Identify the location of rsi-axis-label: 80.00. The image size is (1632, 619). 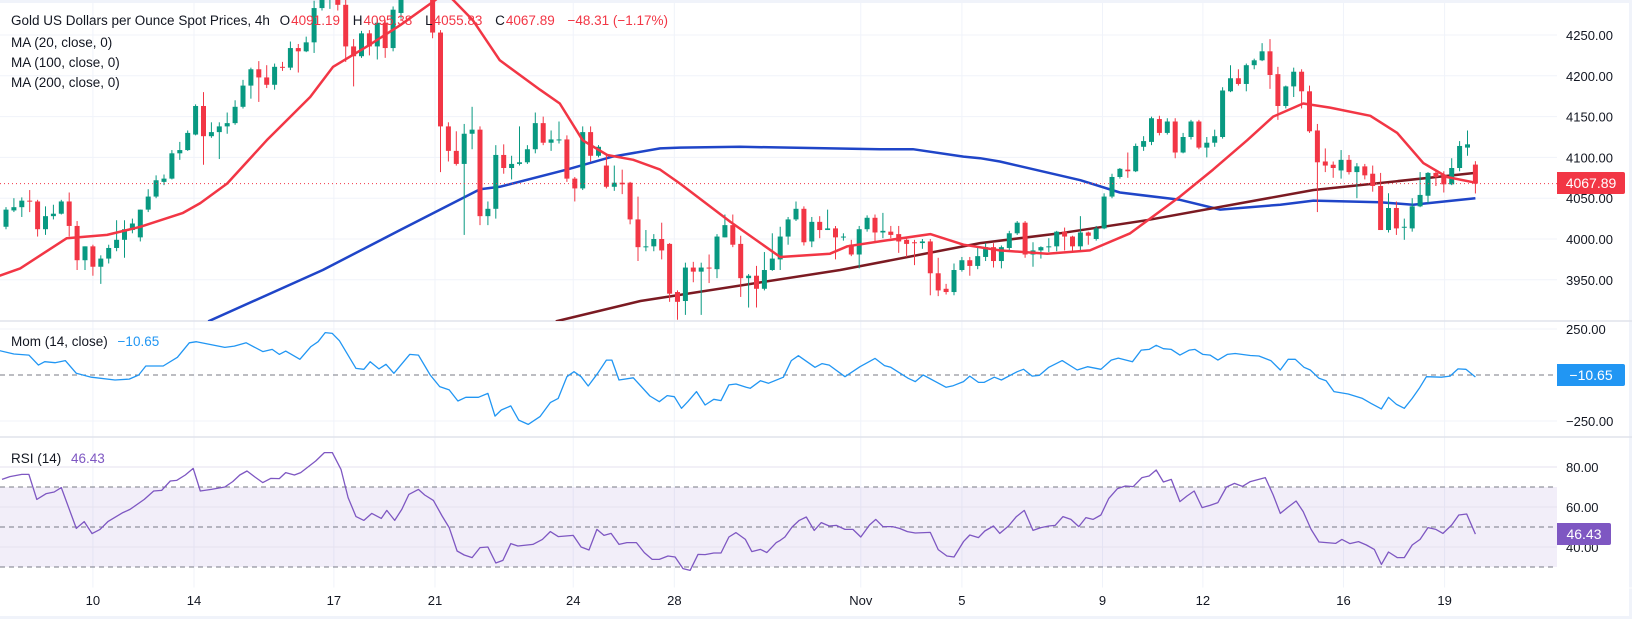
(1582, 467).